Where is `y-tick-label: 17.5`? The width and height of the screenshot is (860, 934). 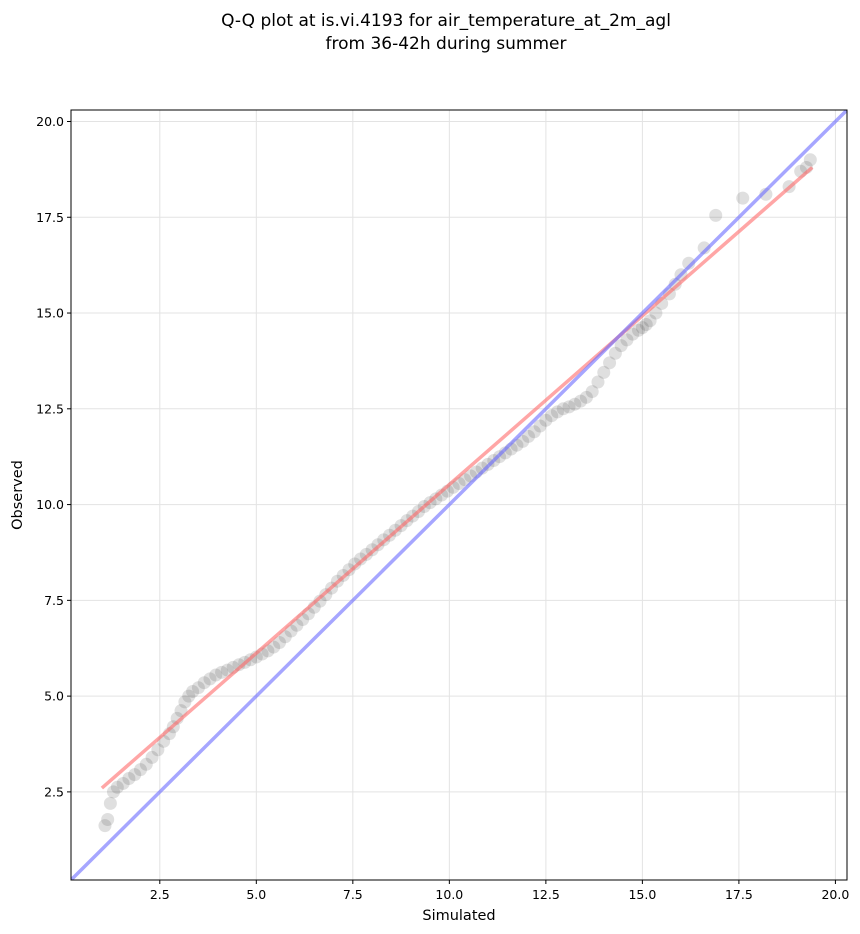
y-tick-label: 17.5 is located at coordinates (50, 217).